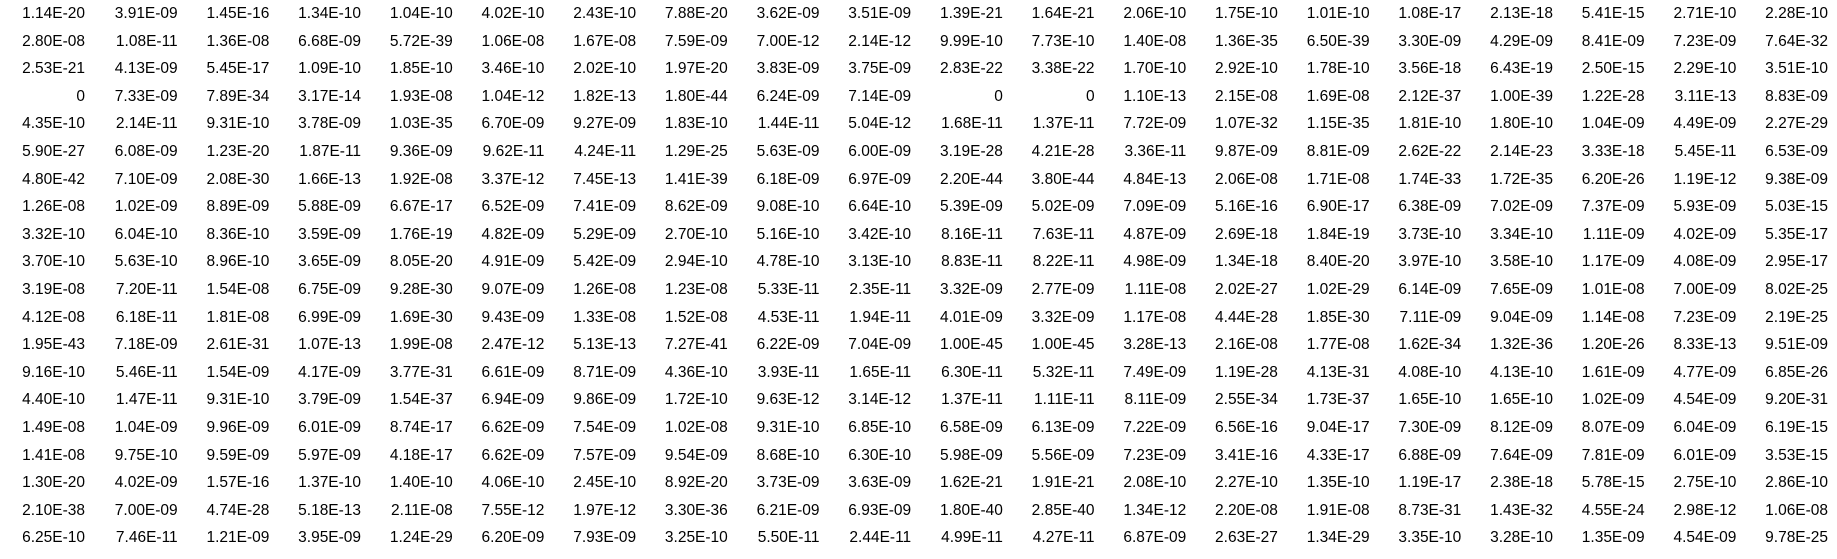 The height and width of the screenshot is (559, 1837). I want to click on table-cell: 6.68E-09, so click(330, 41).